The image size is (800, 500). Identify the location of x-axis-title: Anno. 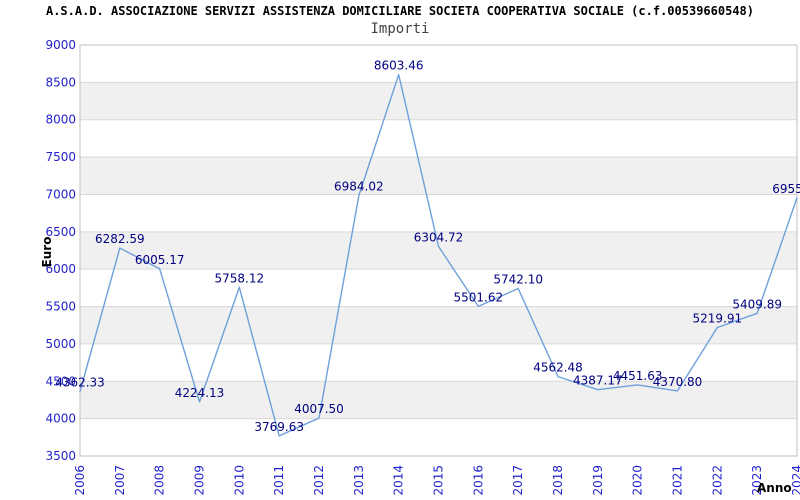
(774, 488).